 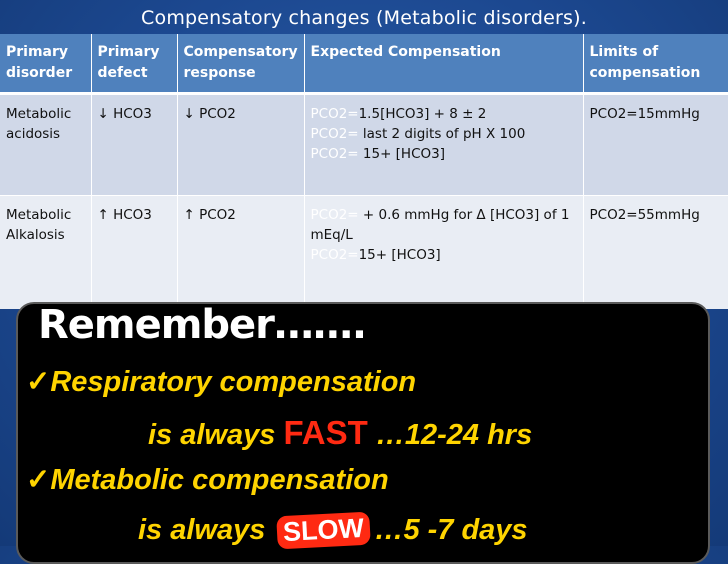 I want to click on header-primary-disorder: Primary disorder, so click(x=46, y=64).